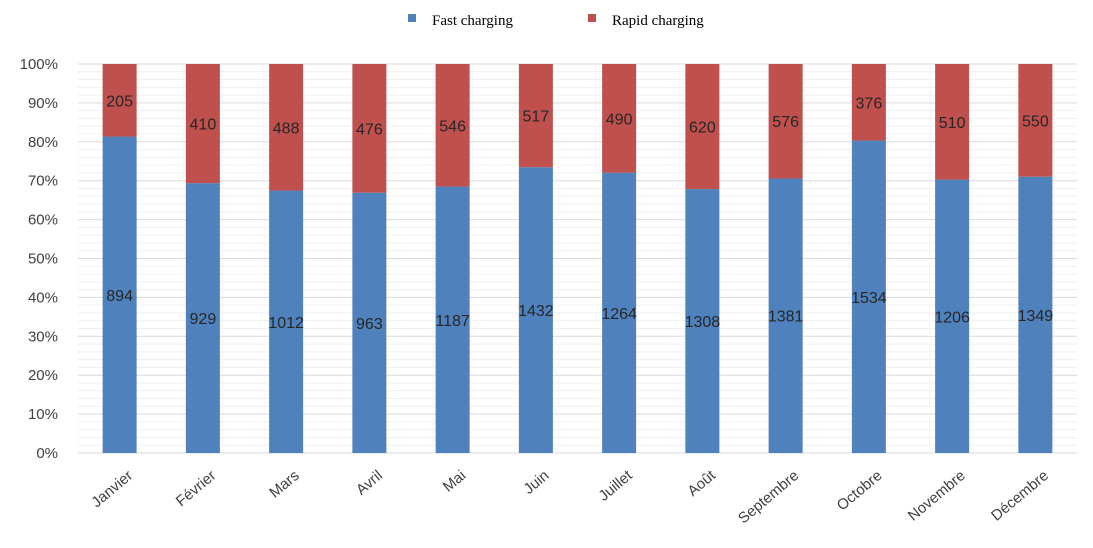 The height and width of the screenshot is (548, 1093). What do you see at coordinates (43, 336) in the screenshot?
I see `y-tick-label: 30%` at bounding box center [43, 336].